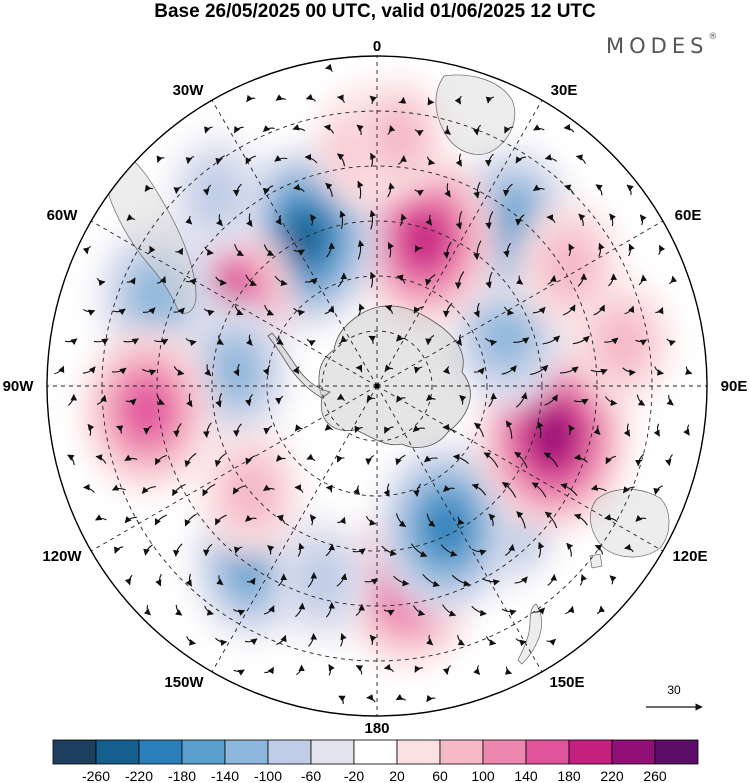 This screenshot has width=750, height=783. Describe the element at coordinates (564, 90) in the screenshot. I see `lon-label-30e: 30E` at that location.